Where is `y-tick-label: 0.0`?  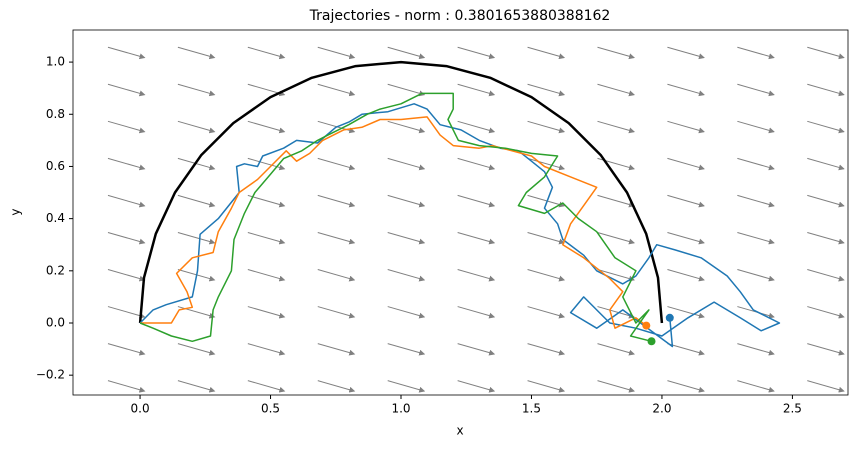
y-tick-label: 0.0 is located at coordinates (55, 322).